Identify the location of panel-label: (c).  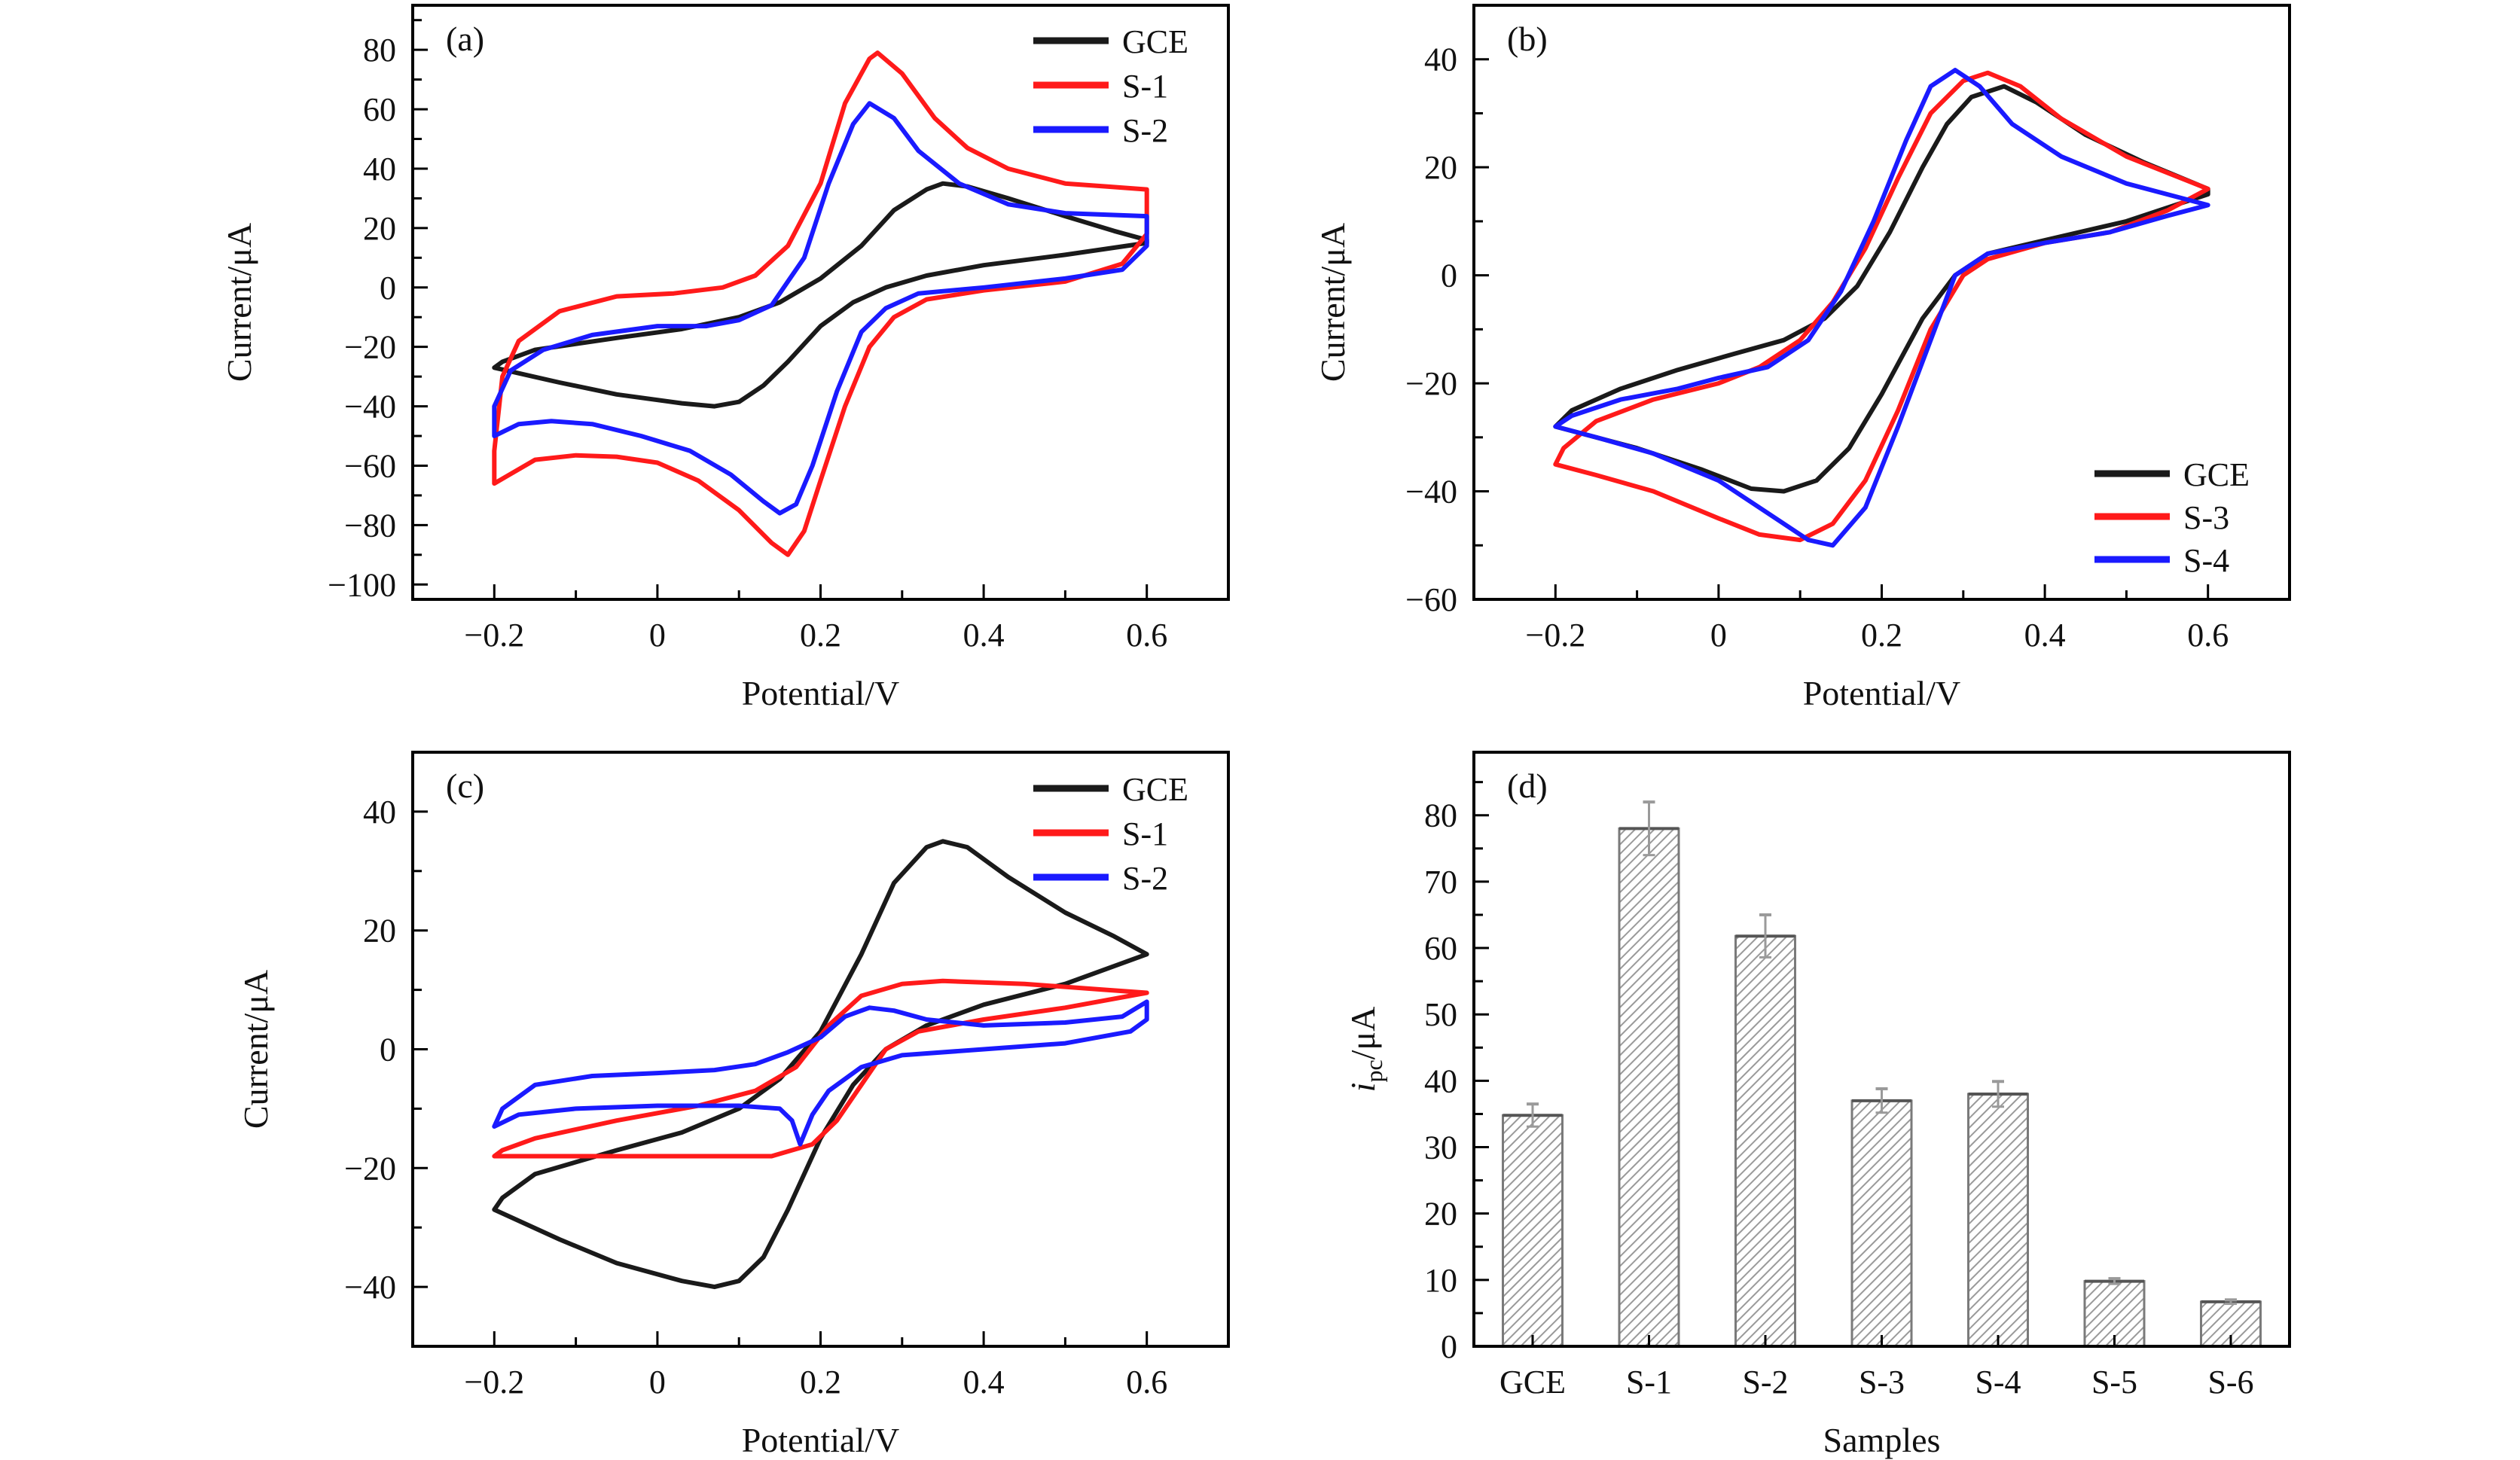
(465, 786).